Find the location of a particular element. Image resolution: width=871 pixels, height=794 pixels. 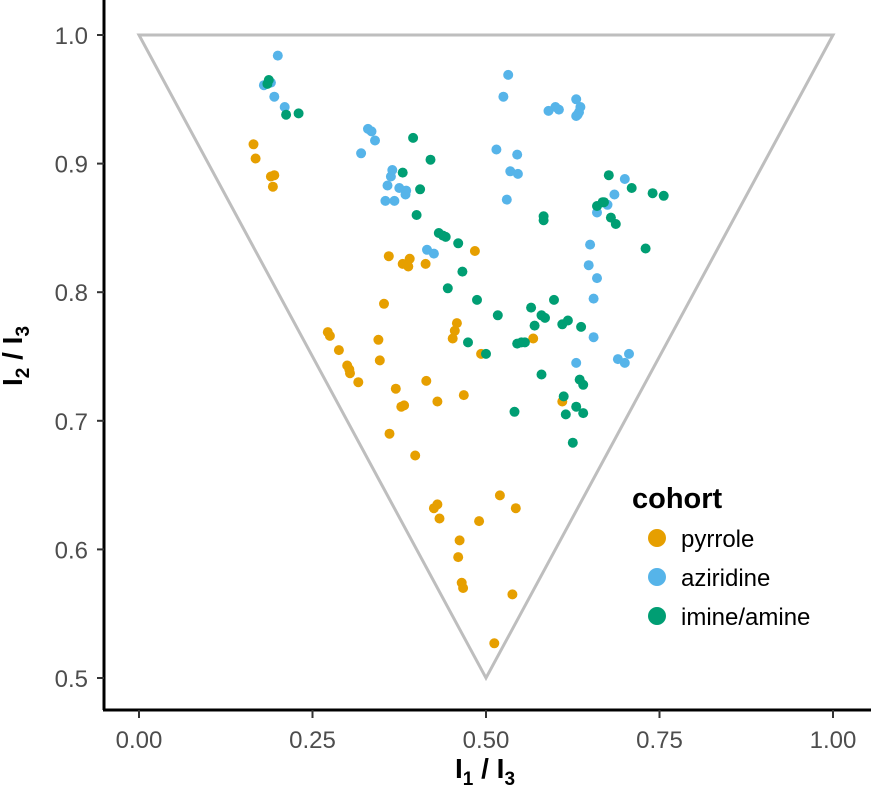

legend-items: pyrrole aziridine imine/amine is located at coordinates (729, 578).